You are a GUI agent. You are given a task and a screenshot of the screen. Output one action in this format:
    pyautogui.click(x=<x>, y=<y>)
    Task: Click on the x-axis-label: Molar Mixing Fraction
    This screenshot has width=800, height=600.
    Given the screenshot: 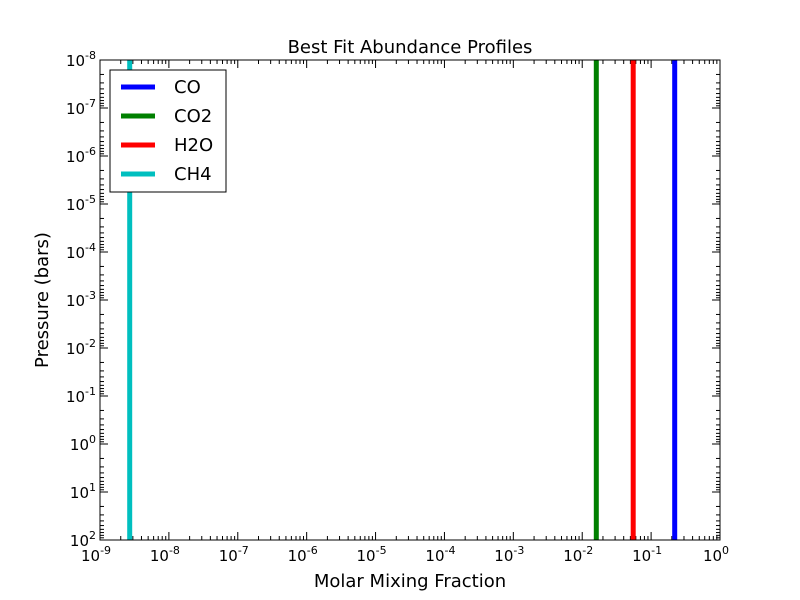 What is the action you would take?
    pyautogui.click(x=410, y=581)
    